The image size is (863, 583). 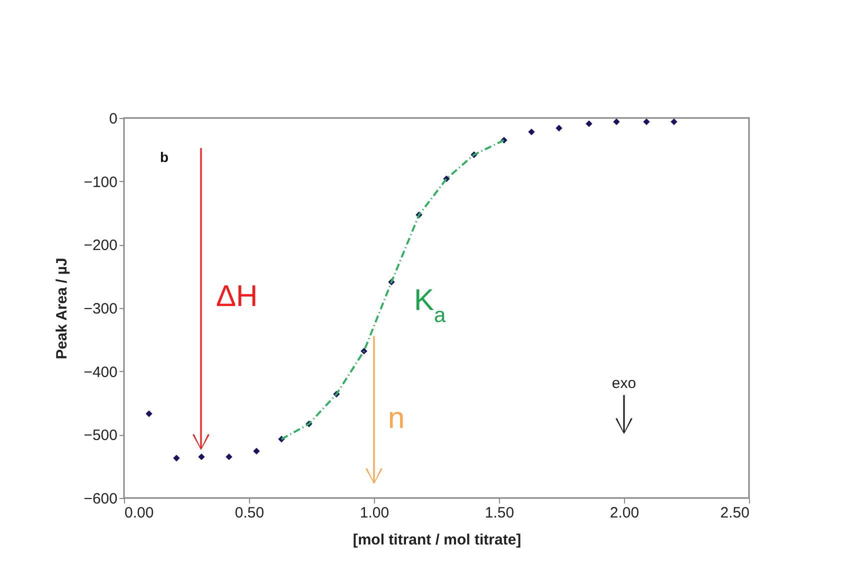 I want to click on y-tick-label: −200, so click(x=101, y=245).